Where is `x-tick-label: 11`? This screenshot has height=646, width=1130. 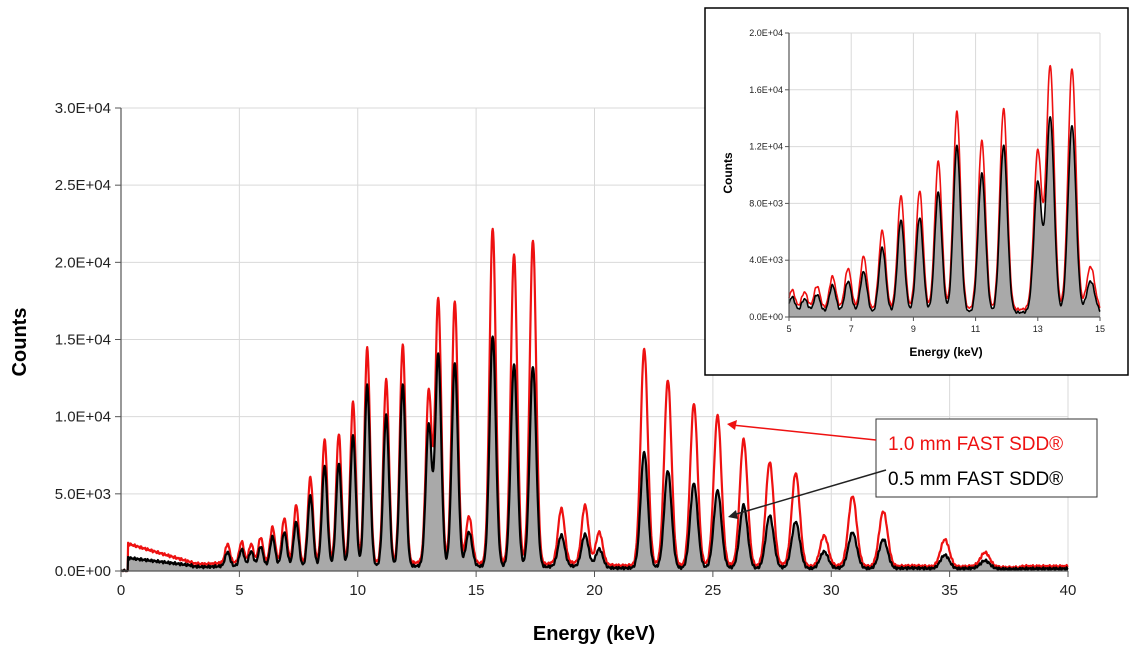
x-tick-label: 11 is located at coordinates (975, 329).